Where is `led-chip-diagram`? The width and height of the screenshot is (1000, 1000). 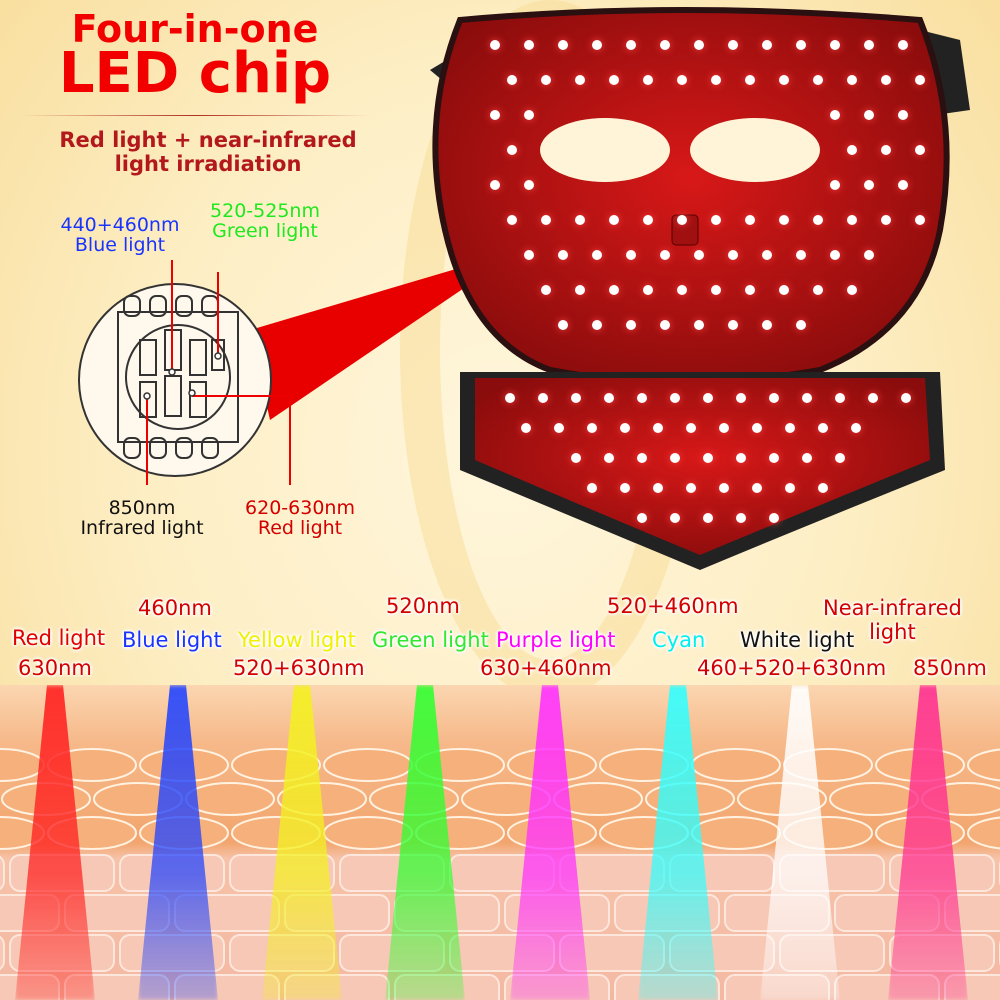 led-chip-diagram is located at coordinates (299, 367).